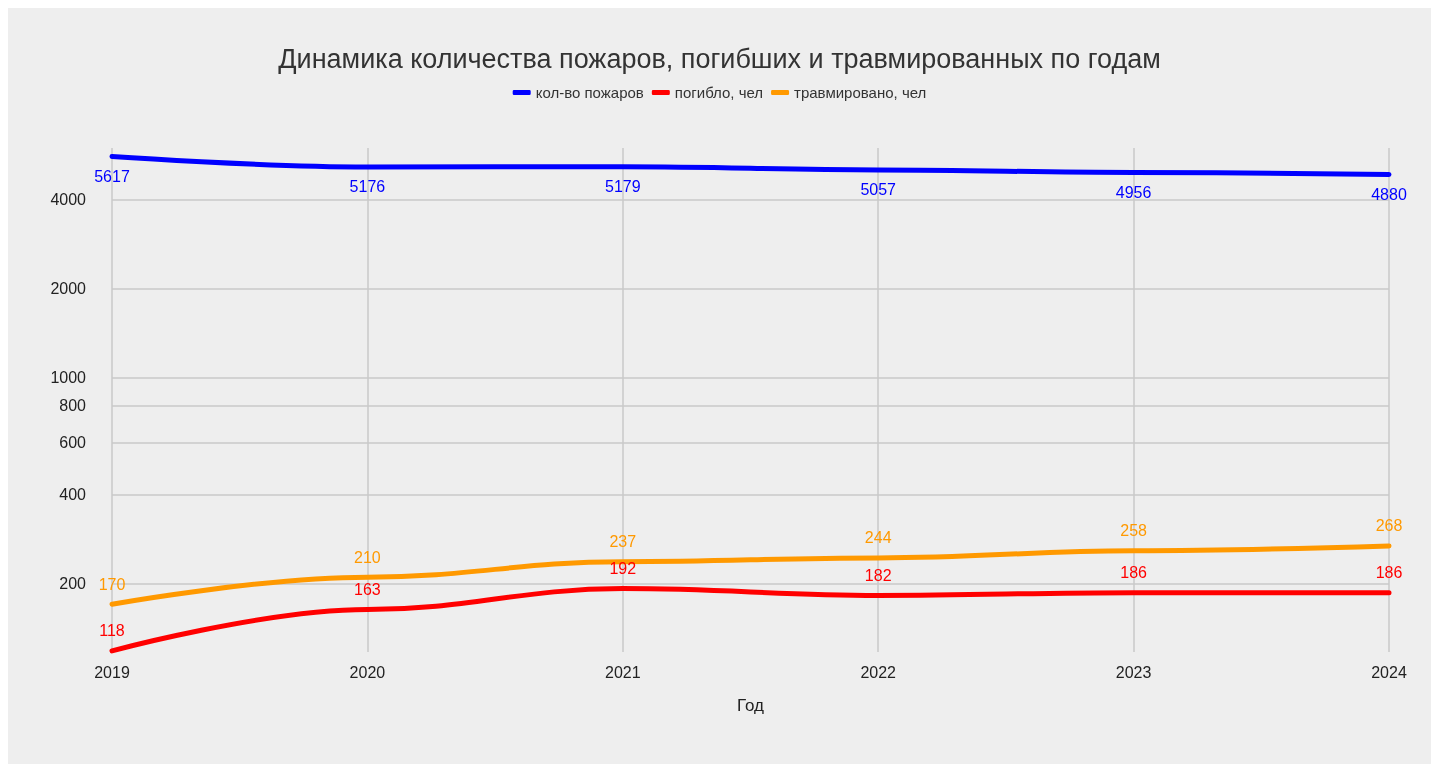  Describe the element at coordinates (878, 575) in the screenshot. I see `data-label: 182` at that location.